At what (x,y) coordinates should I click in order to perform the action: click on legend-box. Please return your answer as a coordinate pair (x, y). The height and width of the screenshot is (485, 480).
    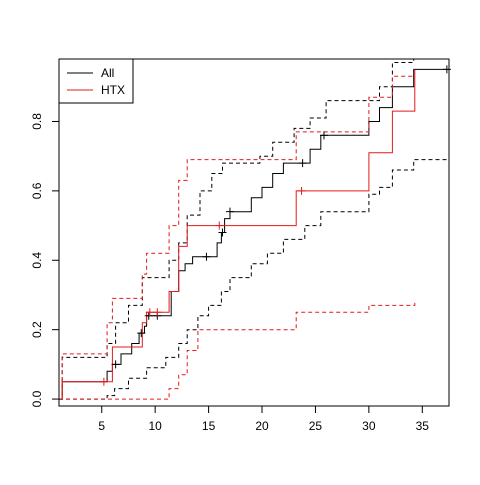
    Looking at the image, I should click on (96, 81).